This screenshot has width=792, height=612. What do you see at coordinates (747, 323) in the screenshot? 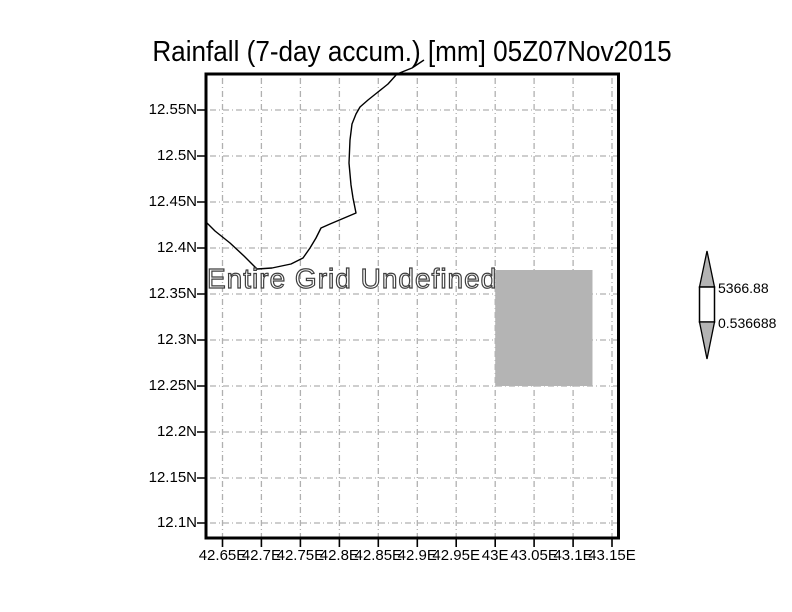
I see `colorbar-min-label: 0.536688` at bounding box center [747, 323].